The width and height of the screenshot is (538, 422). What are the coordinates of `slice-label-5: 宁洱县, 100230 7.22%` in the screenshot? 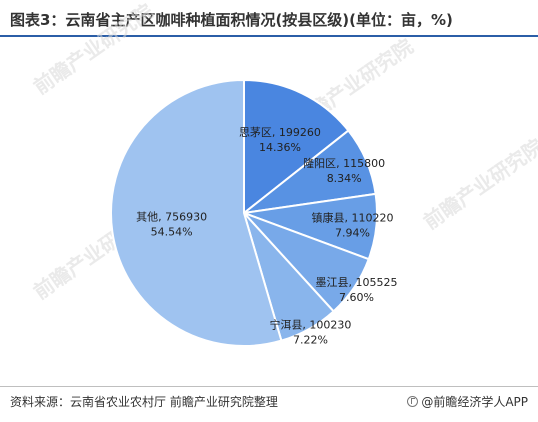 It's located at (310, 331).